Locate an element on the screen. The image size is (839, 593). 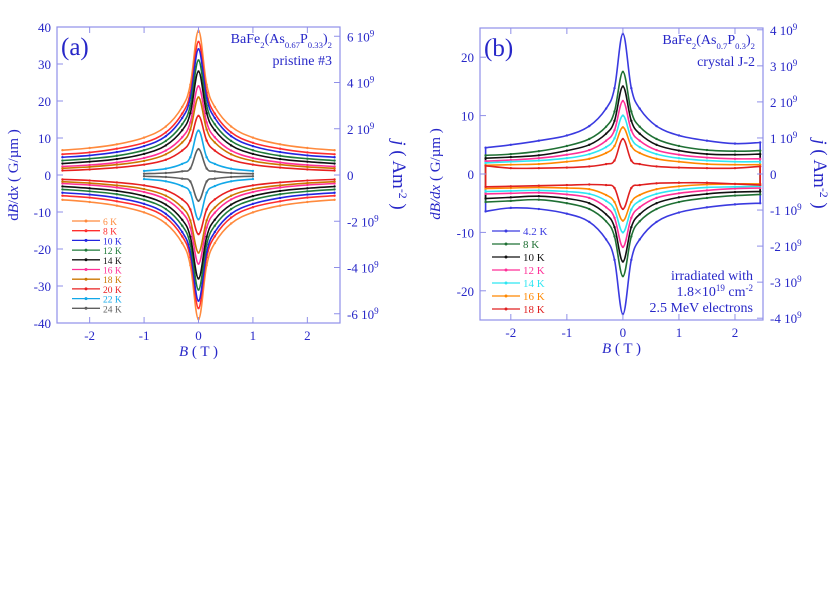
legend-label: 18 K is located at coordinates (534, 310).